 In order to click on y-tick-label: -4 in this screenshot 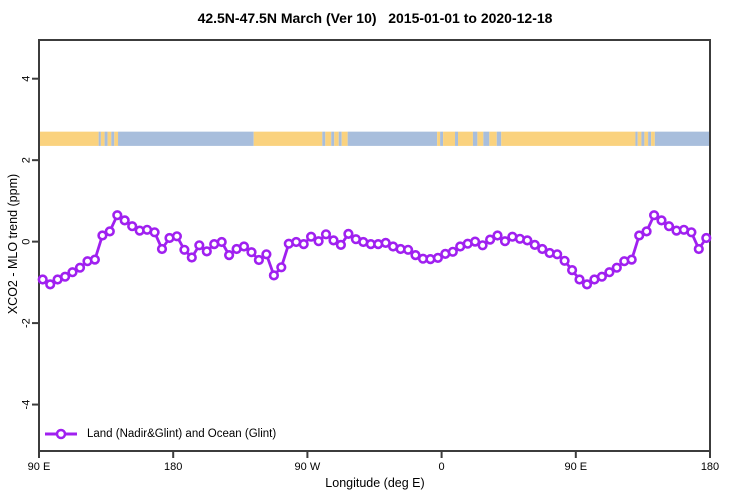, I will do `click(27, 405)`.